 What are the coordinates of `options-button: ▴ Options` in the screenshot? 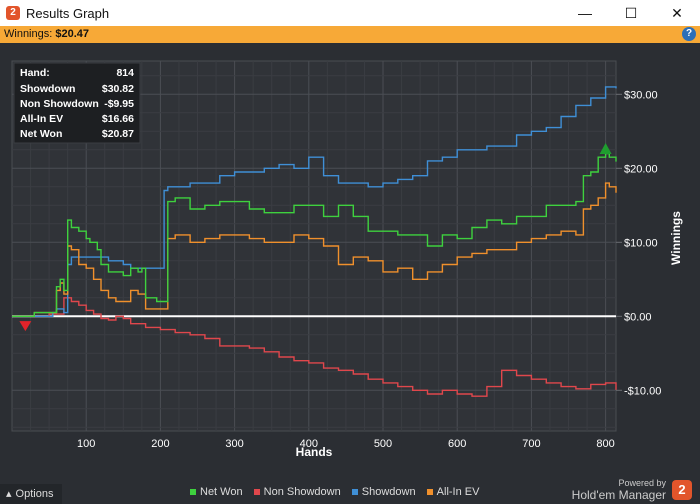 It's located at (31, 494).